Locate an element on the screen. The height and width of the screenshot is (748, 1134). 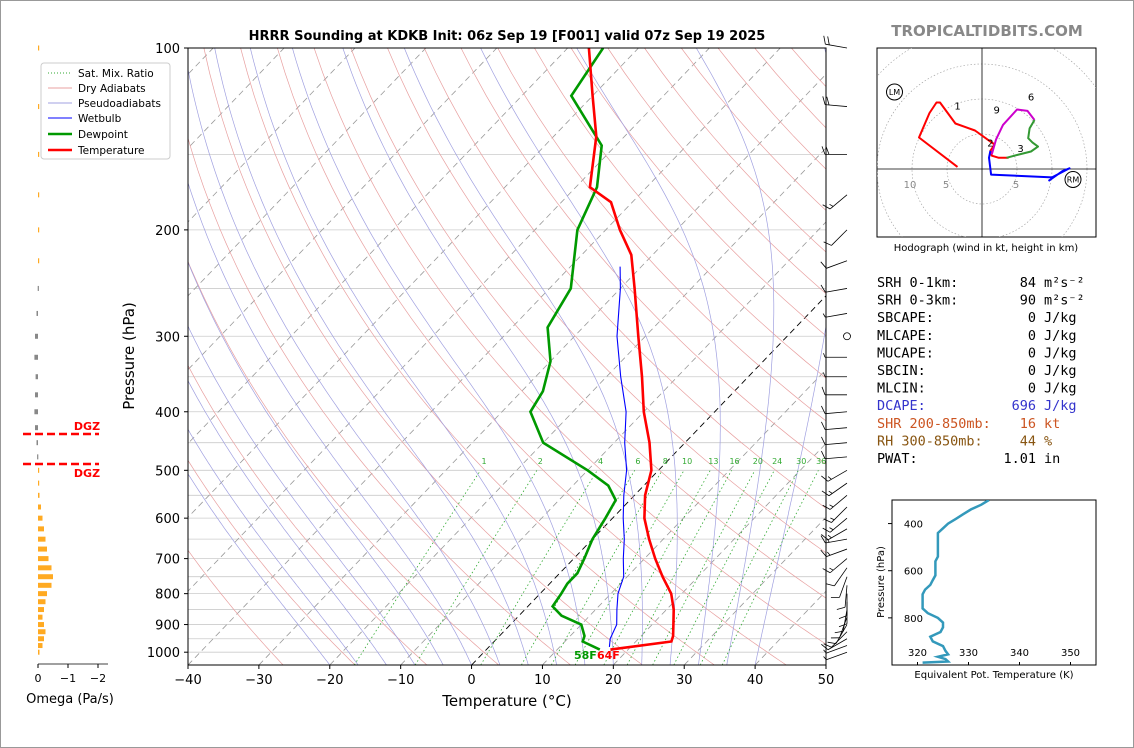
brand-watermark: TROPICALTIDBITS.COM is located at coordinates (987, 31).